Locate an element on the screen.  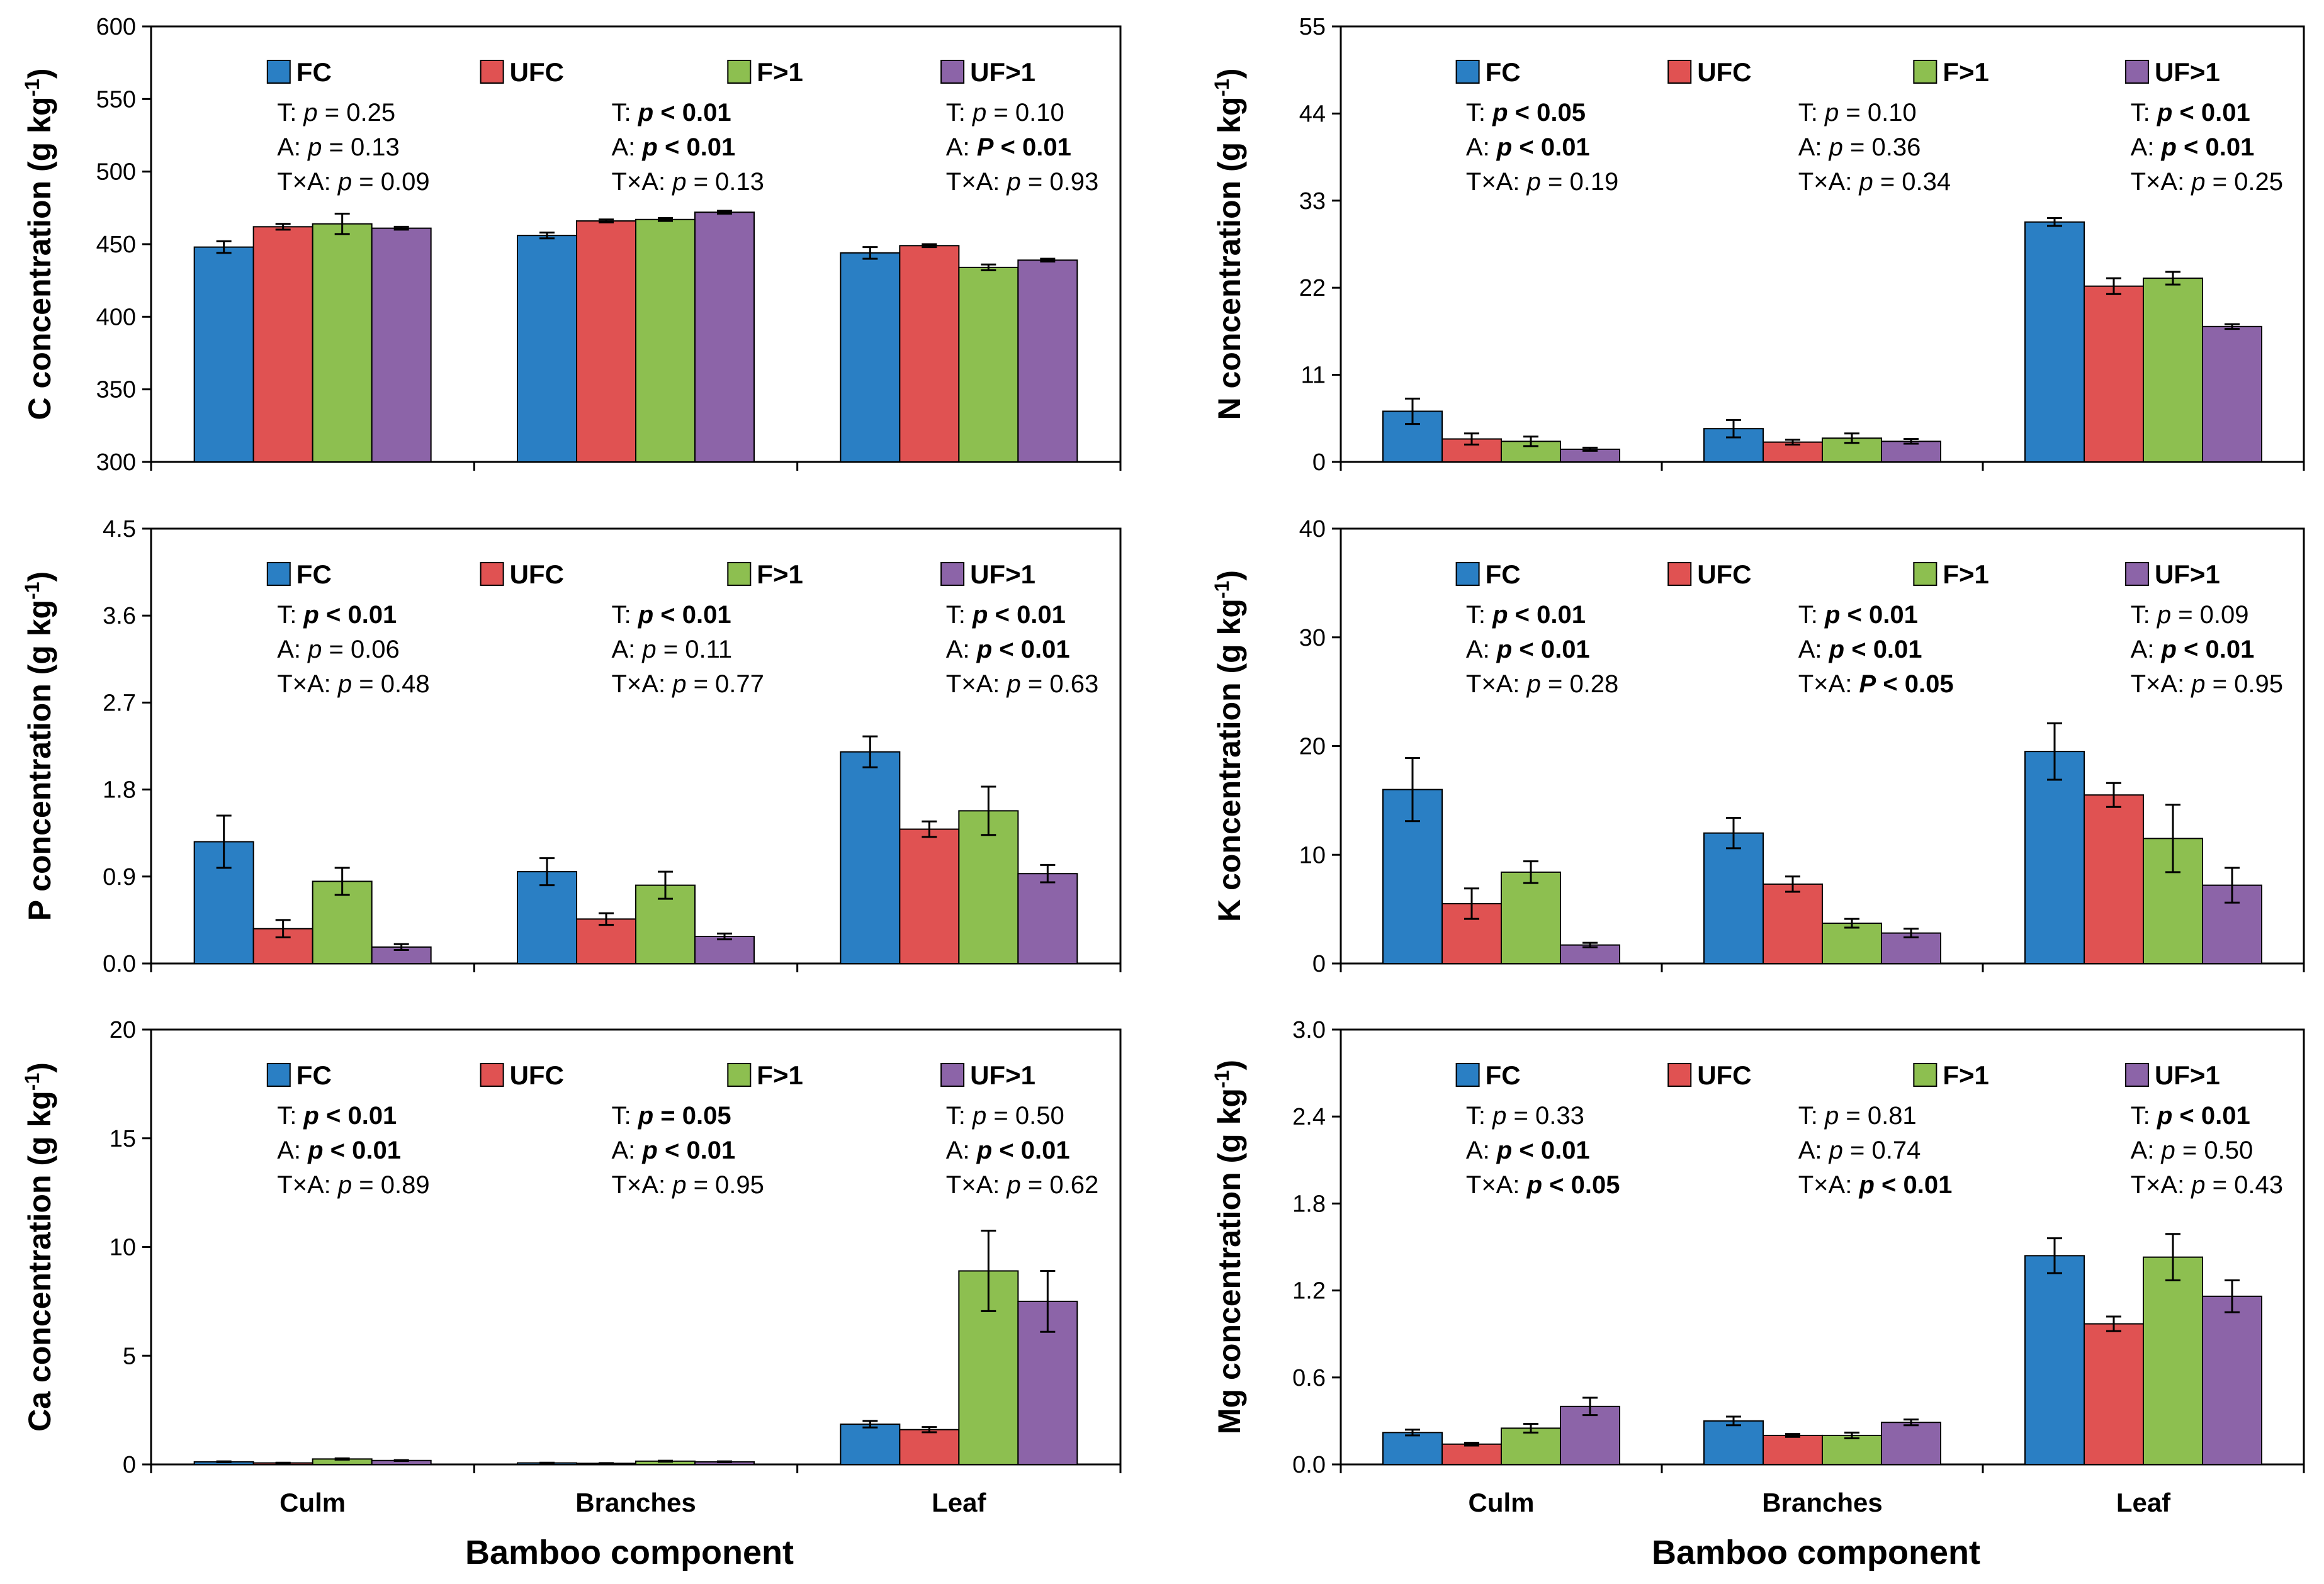
y-tick-label: 30 is located at coordinates (1312, 638).